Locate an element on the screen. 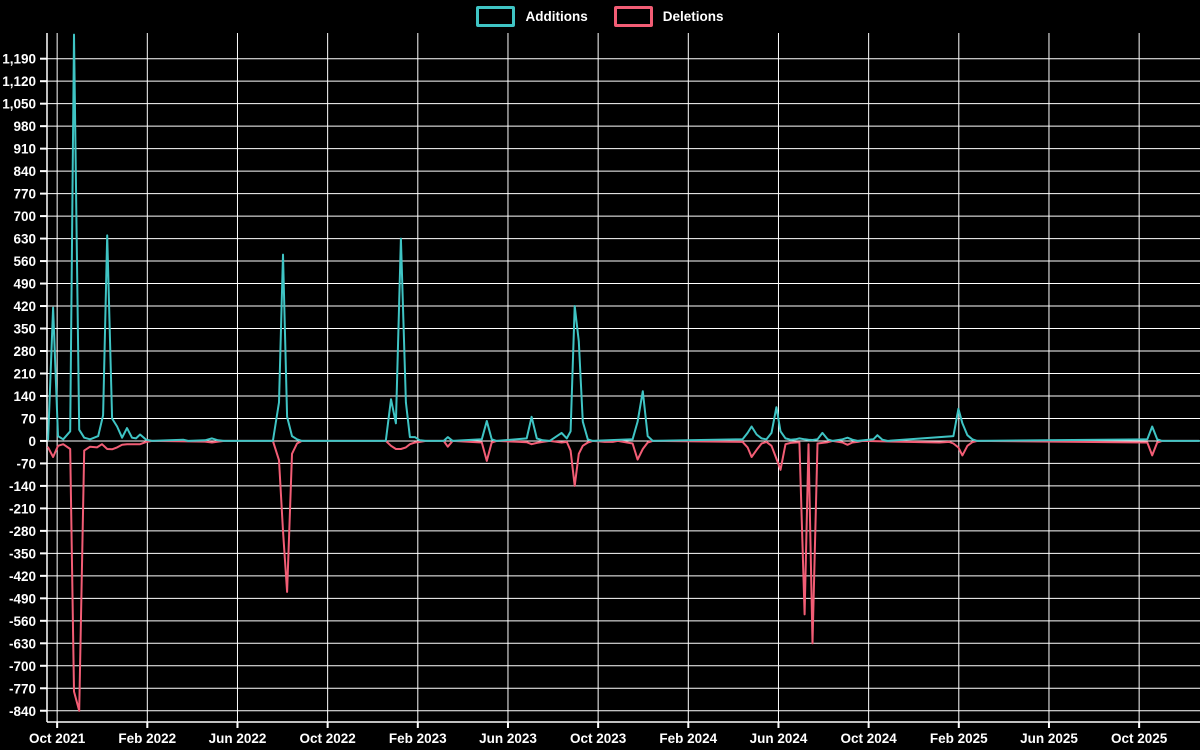  legend-label-additions: Additions is located at coordinates (556, 16).